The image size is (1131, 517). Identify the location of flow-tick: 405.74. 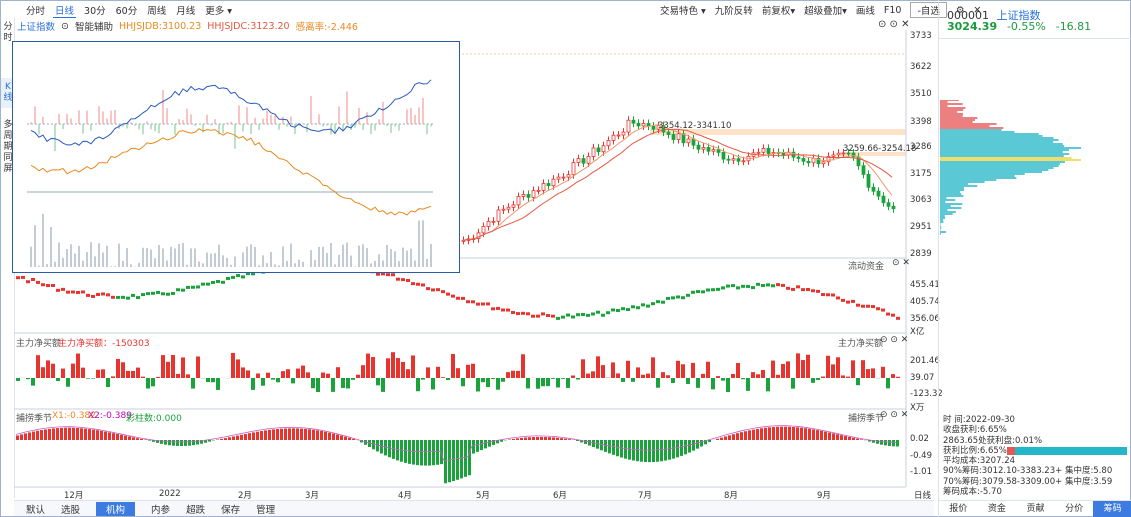
(925, 302).